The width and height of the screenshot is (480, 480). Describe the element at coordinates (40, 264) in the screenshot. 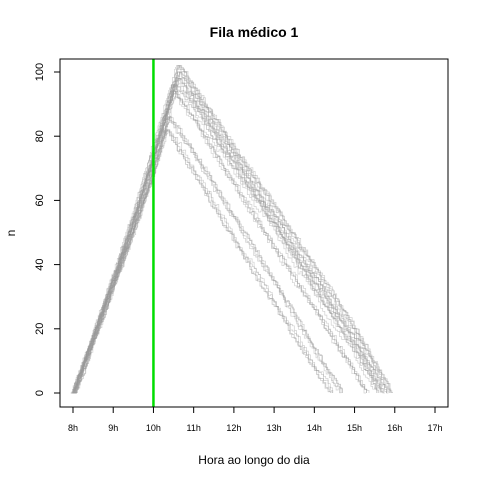

I see `y-tick-label: 40` at that location.